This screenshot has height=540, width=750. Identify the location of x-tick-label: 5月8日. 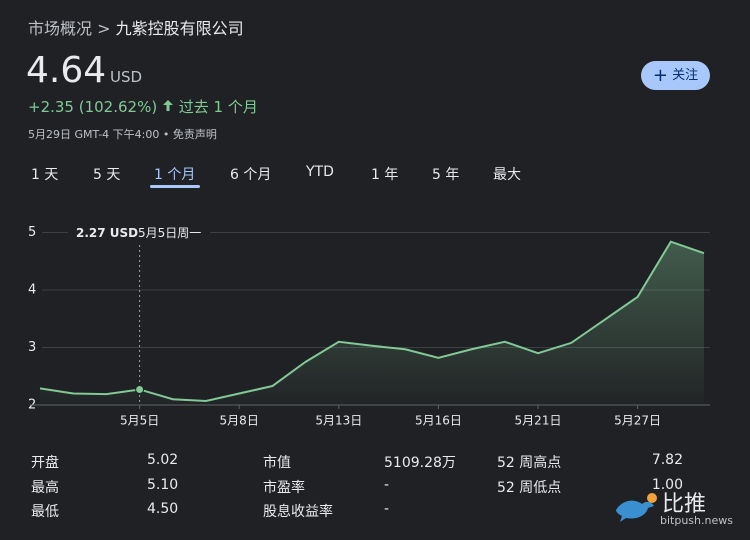
(239, 421).